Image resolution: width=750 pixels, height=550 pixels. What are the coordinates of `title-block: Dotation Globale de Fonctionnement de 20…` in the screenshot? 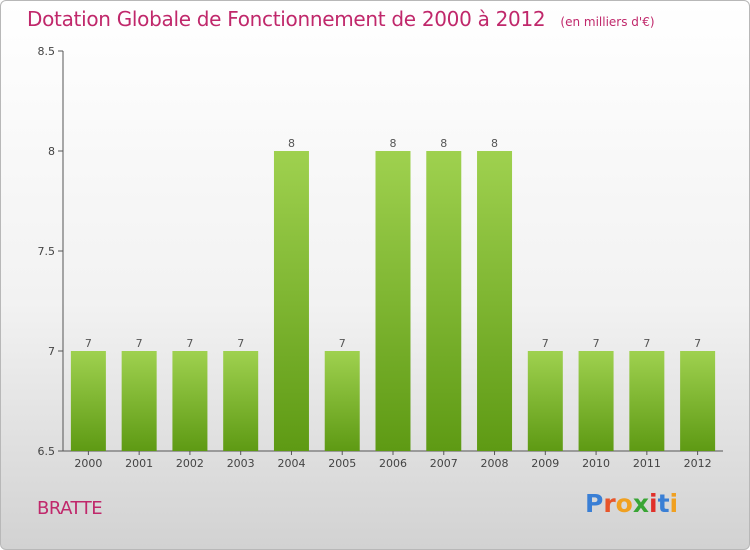 It's located at (341, 19).